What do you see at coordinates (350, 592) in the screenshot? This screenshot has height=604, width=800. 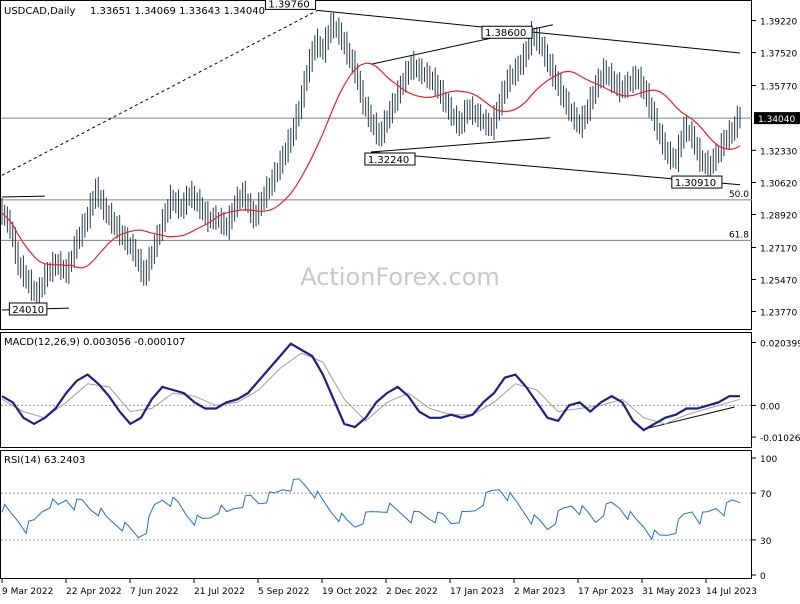 I see `x-tick-label: 19 Oct 2022` at bounding box center [350, 592].